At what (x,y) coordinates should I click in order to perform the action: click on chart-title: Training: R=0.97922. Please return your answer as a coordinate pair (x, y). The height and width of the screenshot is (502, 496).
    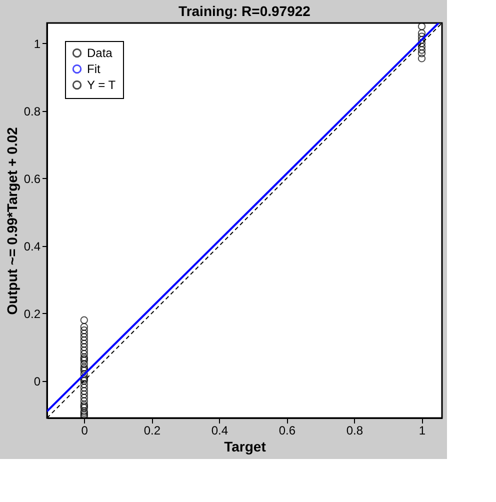
    Looking at the image, I should click on (244, 11).